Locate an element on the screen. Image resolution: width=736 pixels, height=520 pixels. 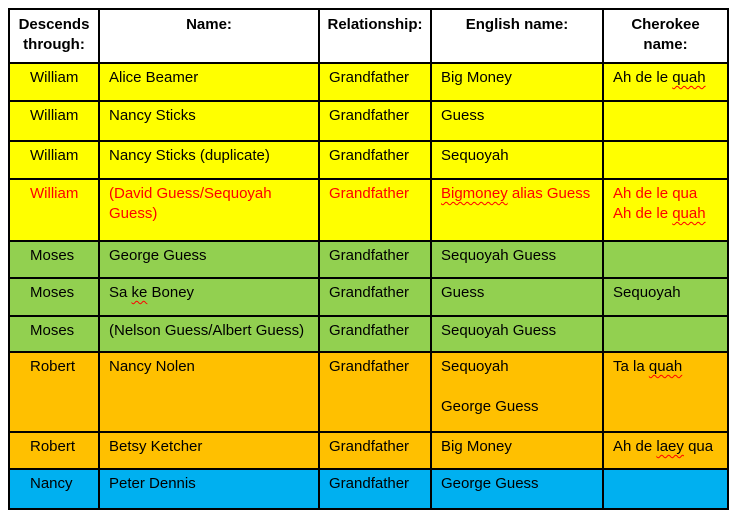
cell-text: Nancy Nolen is located at coordinates (152, 366).